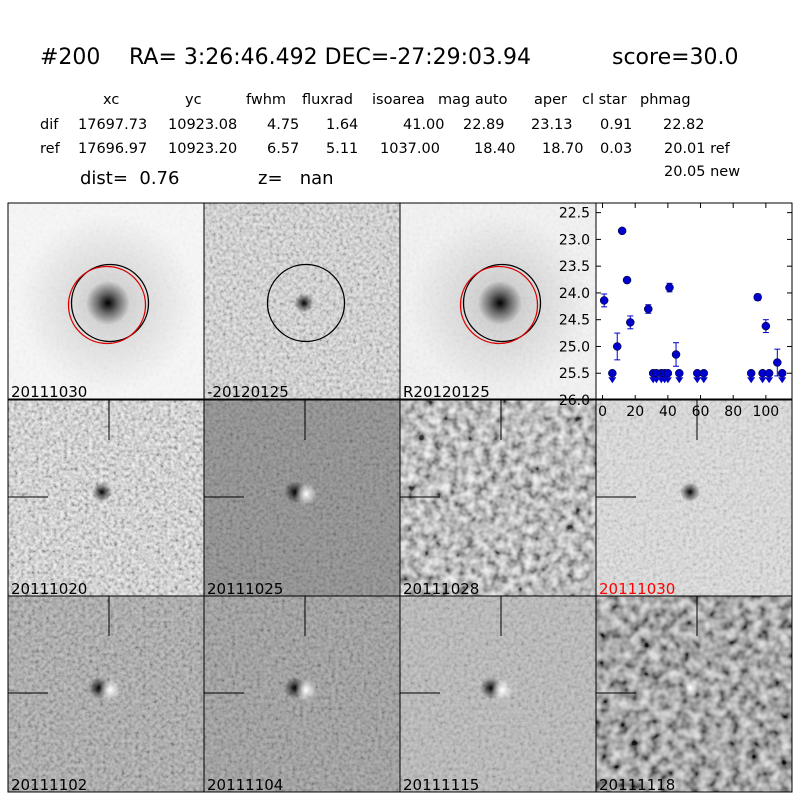 This screenshot has width=800, height=800. Describe the element at coordinates (697, 149) in the screenshot. I see `table-cell: 20.01 ref` at that location.